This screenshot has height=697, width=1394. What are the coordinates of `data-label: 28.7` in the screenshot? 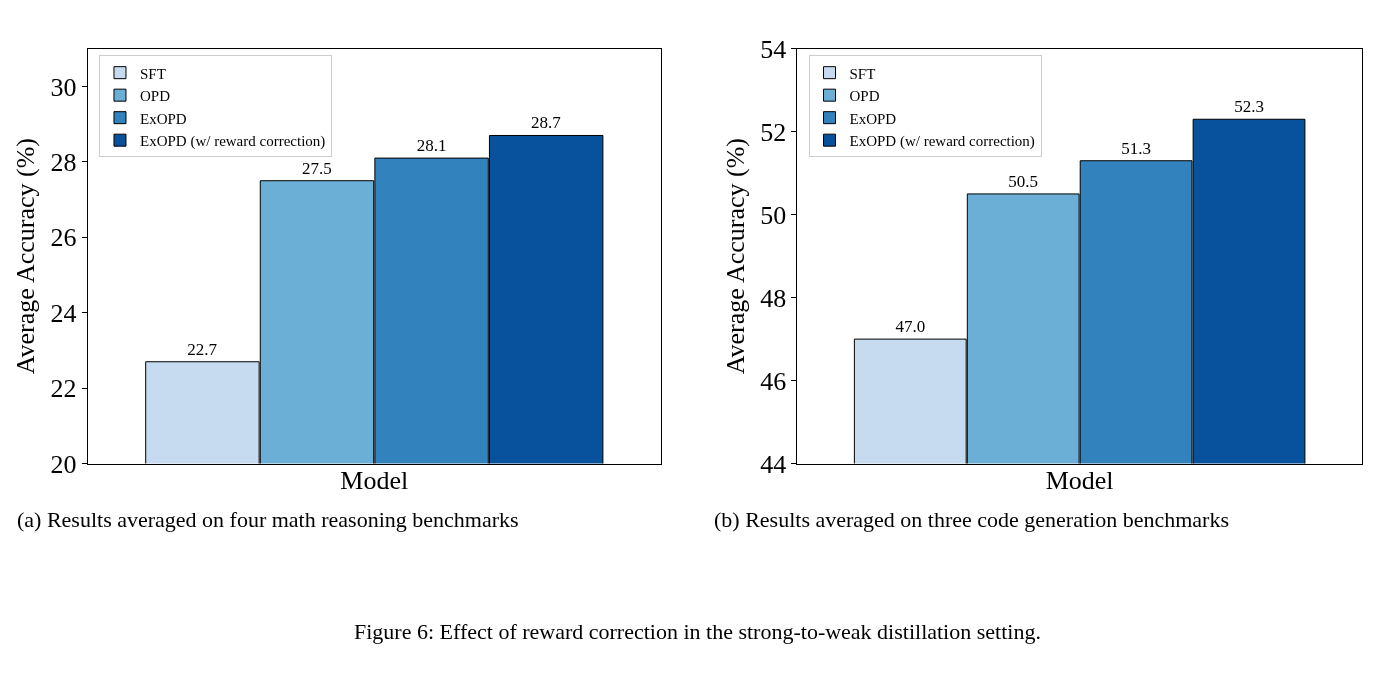 It's located at (546, 123).